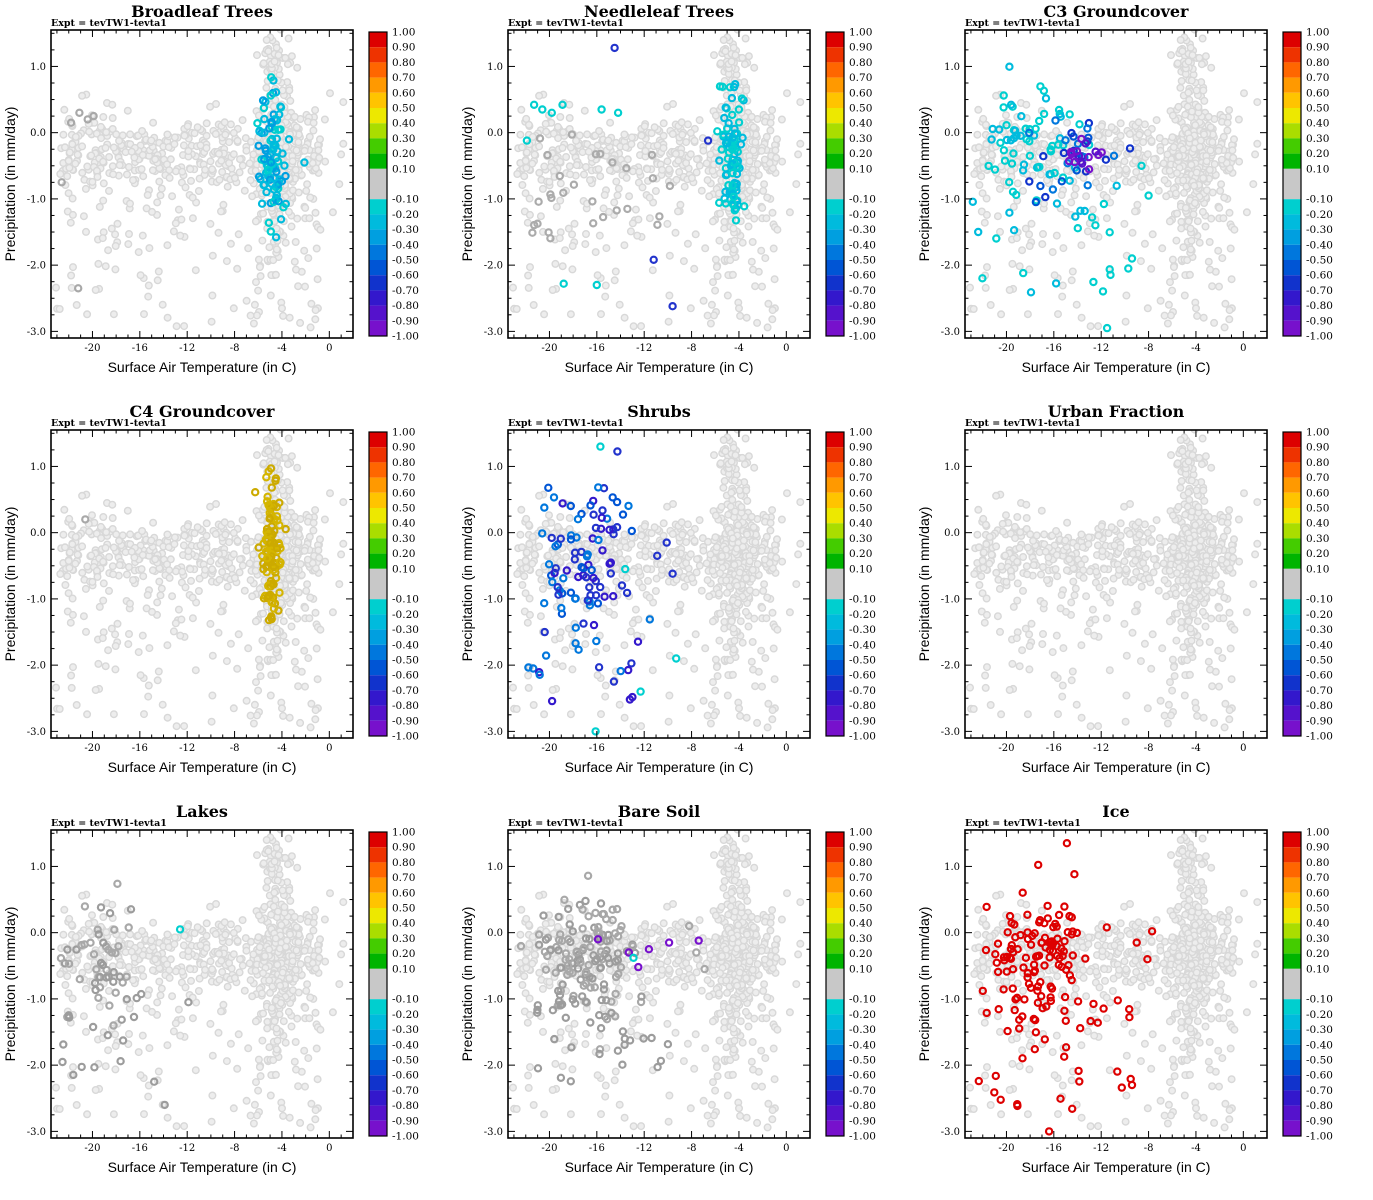 This screenshot has width=1373, height=1200. I want to click on svg-text: 0.0, so click(495, 133).